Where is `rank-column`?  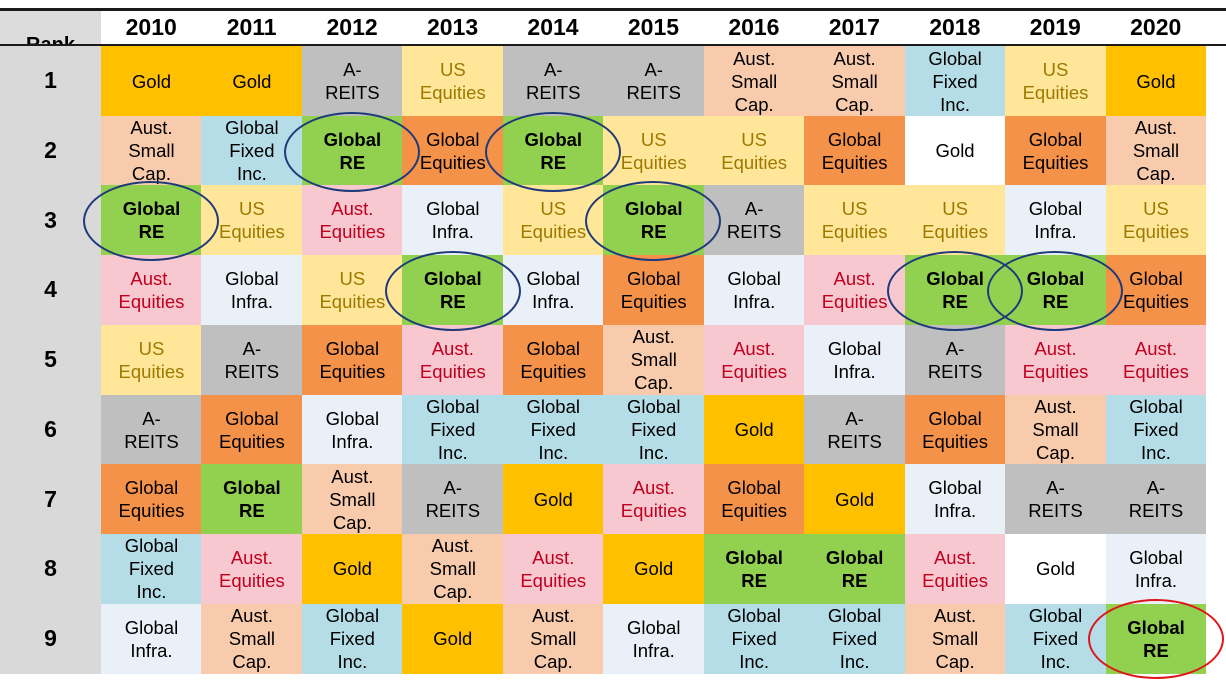 rank-column is located at coordinates (50, 360).